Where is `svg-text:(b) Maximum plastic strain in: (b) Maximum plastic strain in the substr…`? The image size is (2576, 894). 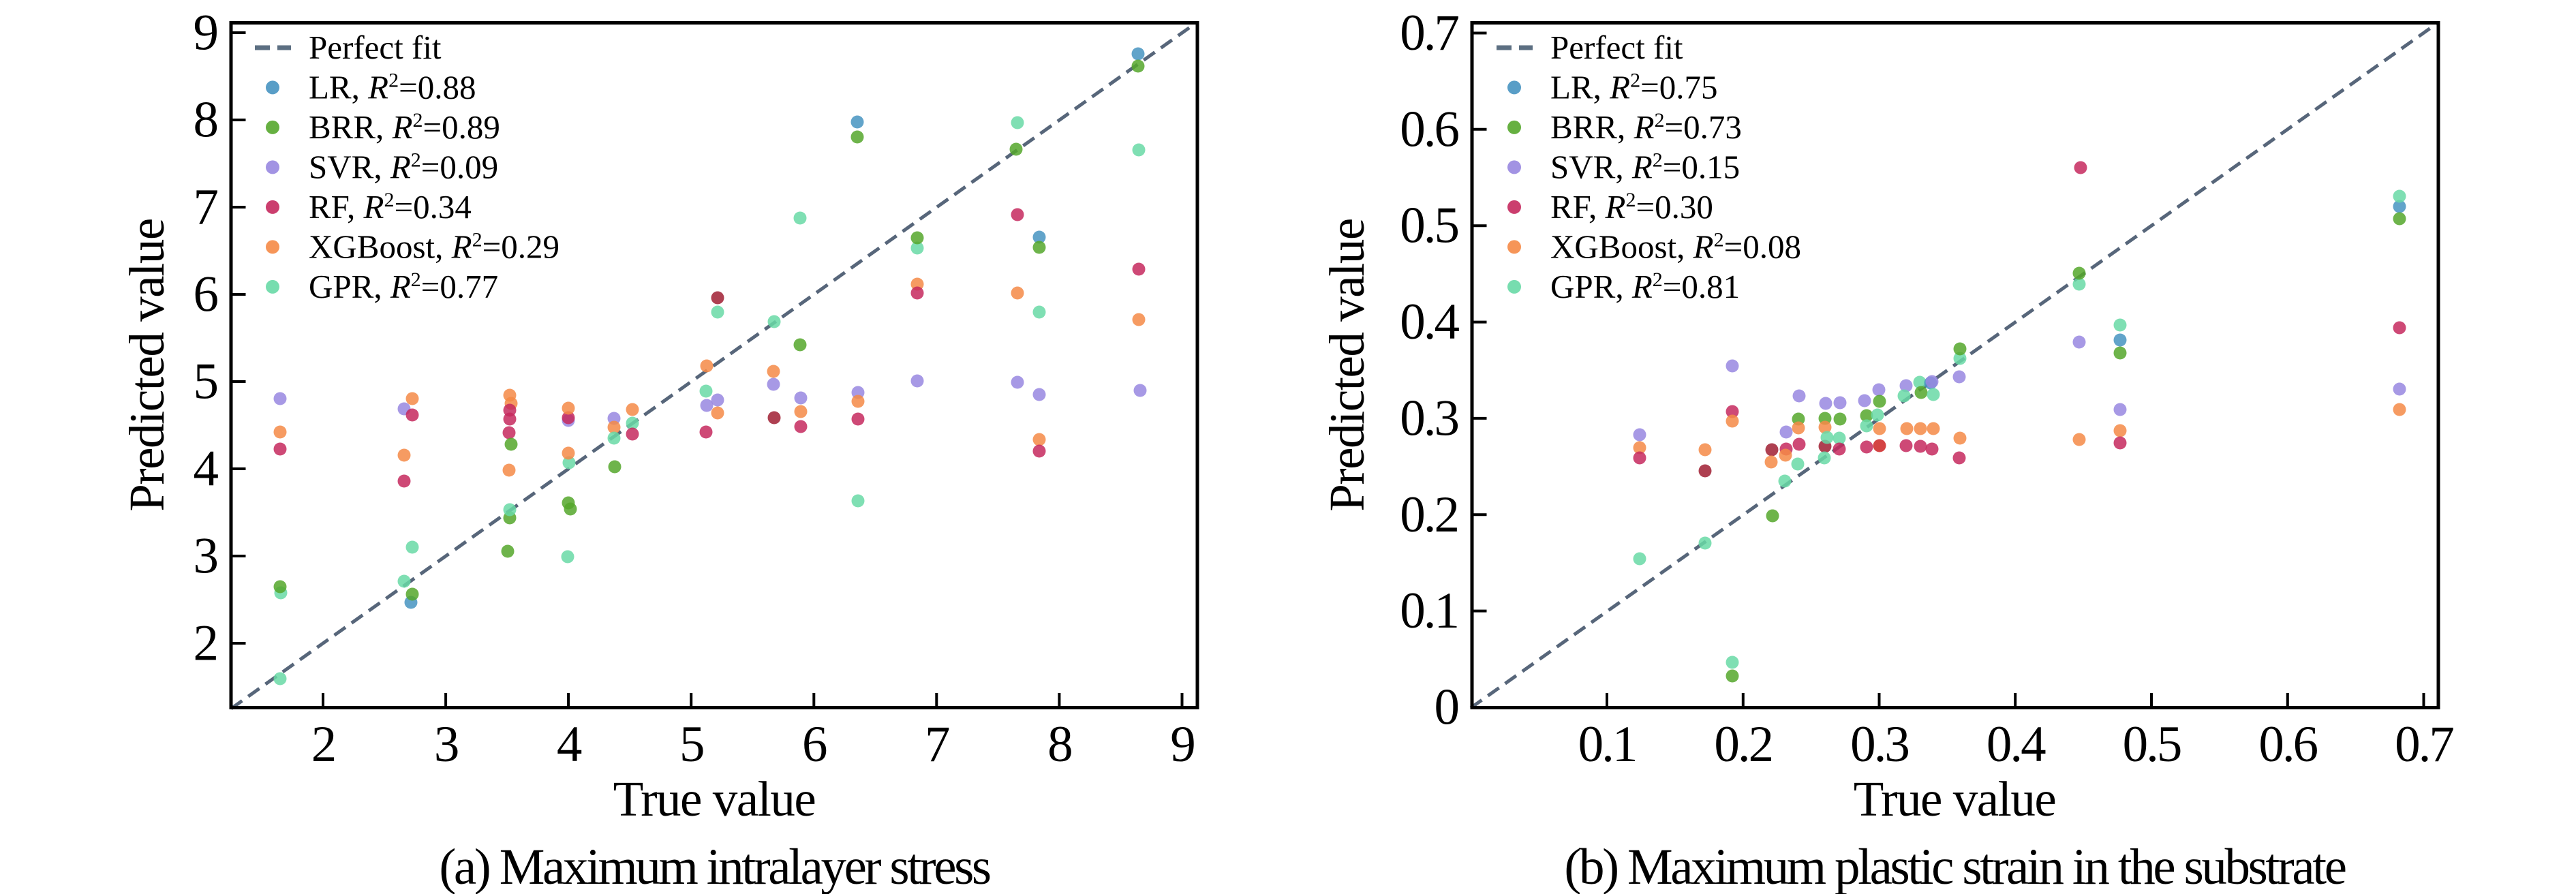 svg-text:(b) Maximum plastic strain in: (b) Maximum plastic strain in the substr… is located at coordinates (1955, 866).